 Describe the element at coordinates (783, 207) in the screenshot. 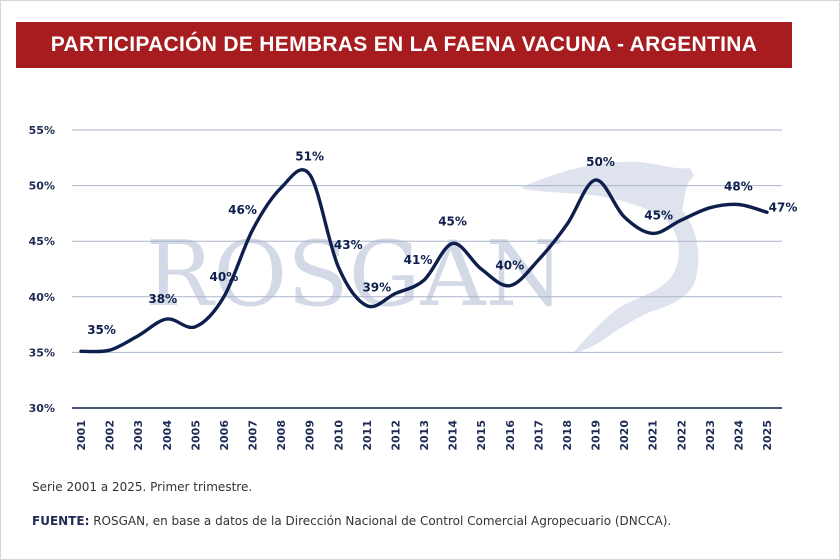

I see `data-label: 47%` at that location.